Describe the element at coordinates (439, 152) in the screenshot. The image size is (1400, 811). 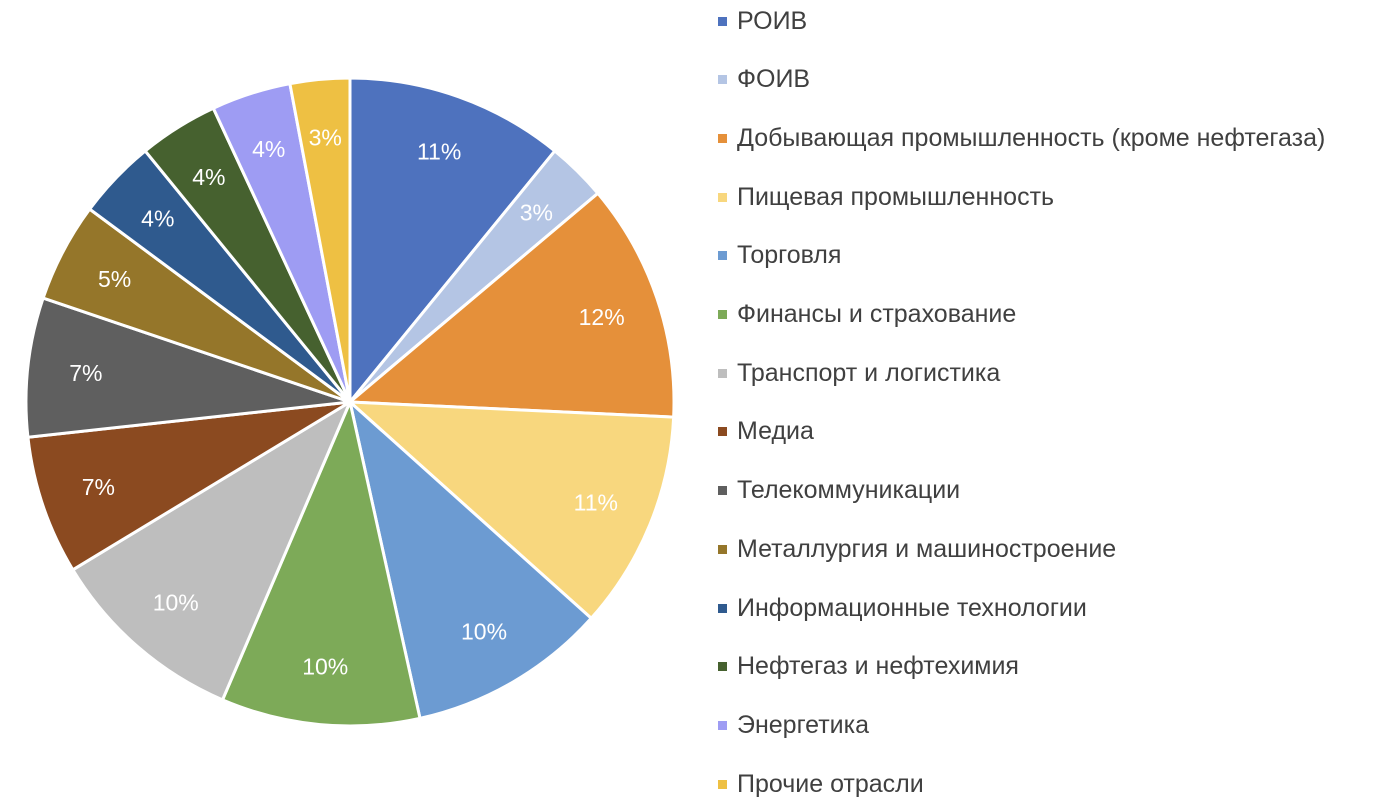
I see `data-label-1: 11%` at that location.